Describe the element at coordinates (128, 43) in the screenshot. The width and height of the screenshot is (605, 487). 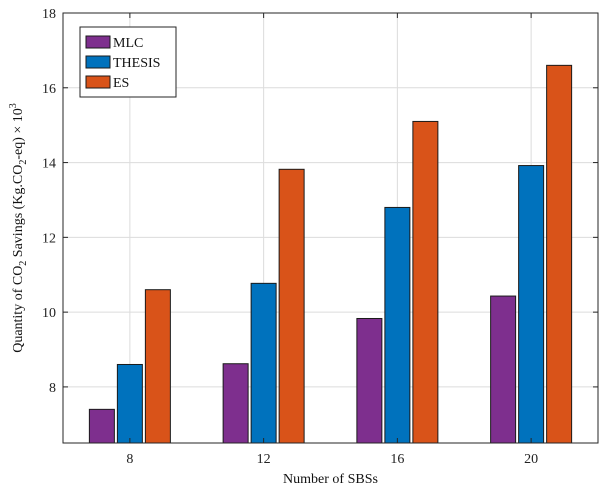
I see `legend-label-mlc: MLC` at that location.